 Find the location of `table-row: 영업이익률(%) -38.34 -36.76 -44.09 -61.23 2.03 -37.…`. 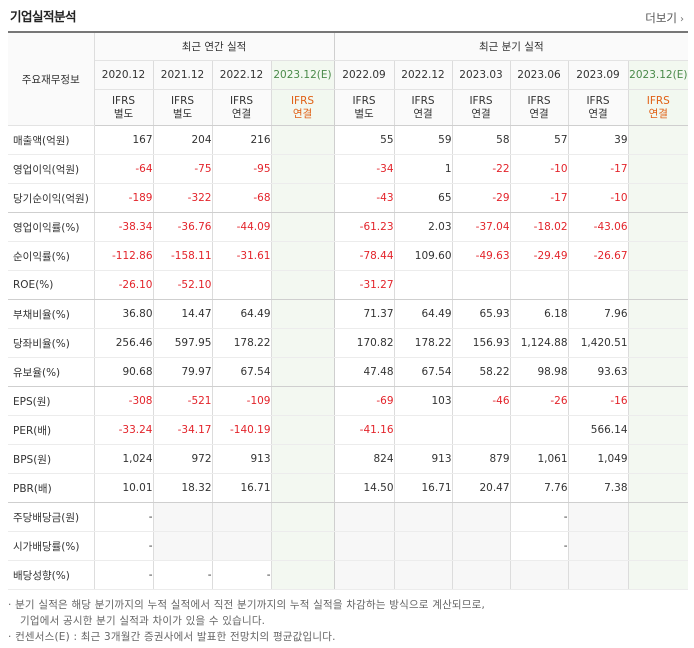

table-row: 영업이익률(%) -38.34 -36.76 -44.09 -61.23 2.03 -37.… is located at coordinates (348, 227).